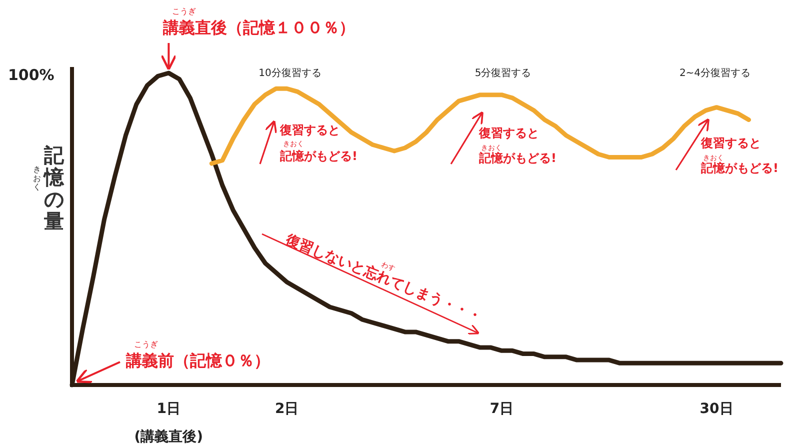  Describe the element at coordinates (37, 178) in the screenshot. I see `text: きおく` at that location.